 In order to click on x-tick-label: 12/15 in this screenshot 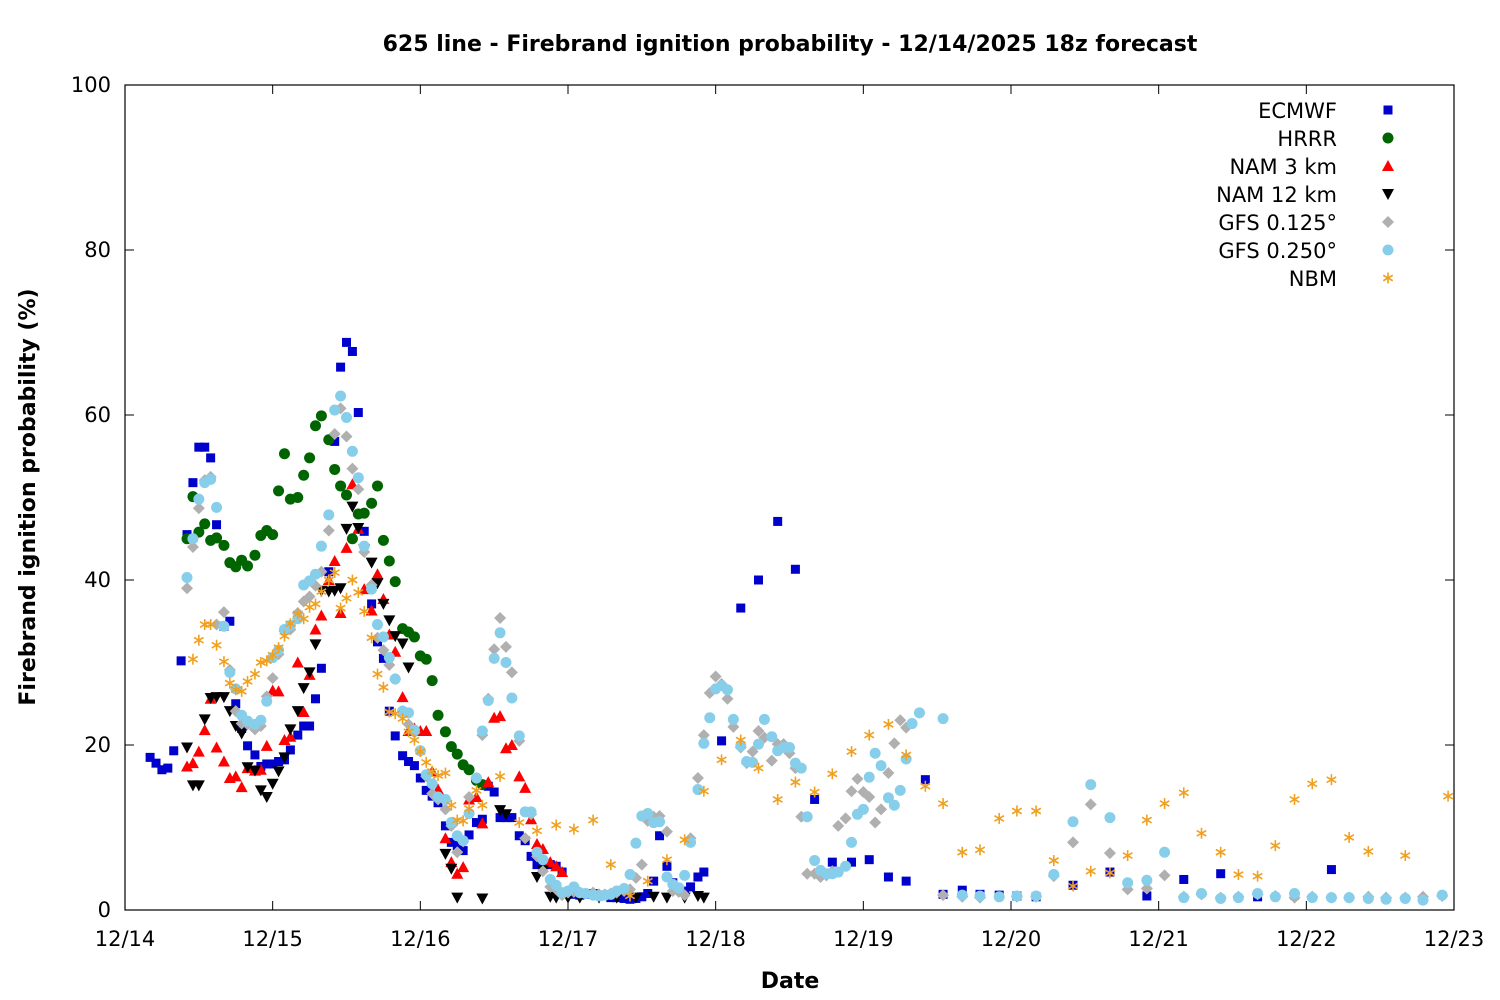, I will do `click(272, 939)`.